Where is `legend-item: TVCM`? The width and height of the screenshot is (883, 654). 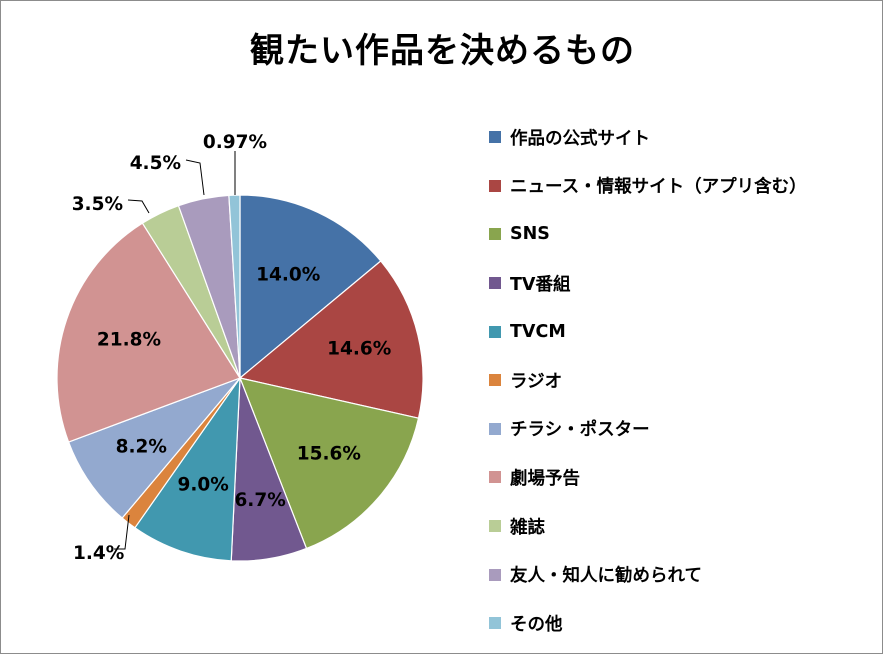
legend-item: TVCM is located at coordinates (648, 331).